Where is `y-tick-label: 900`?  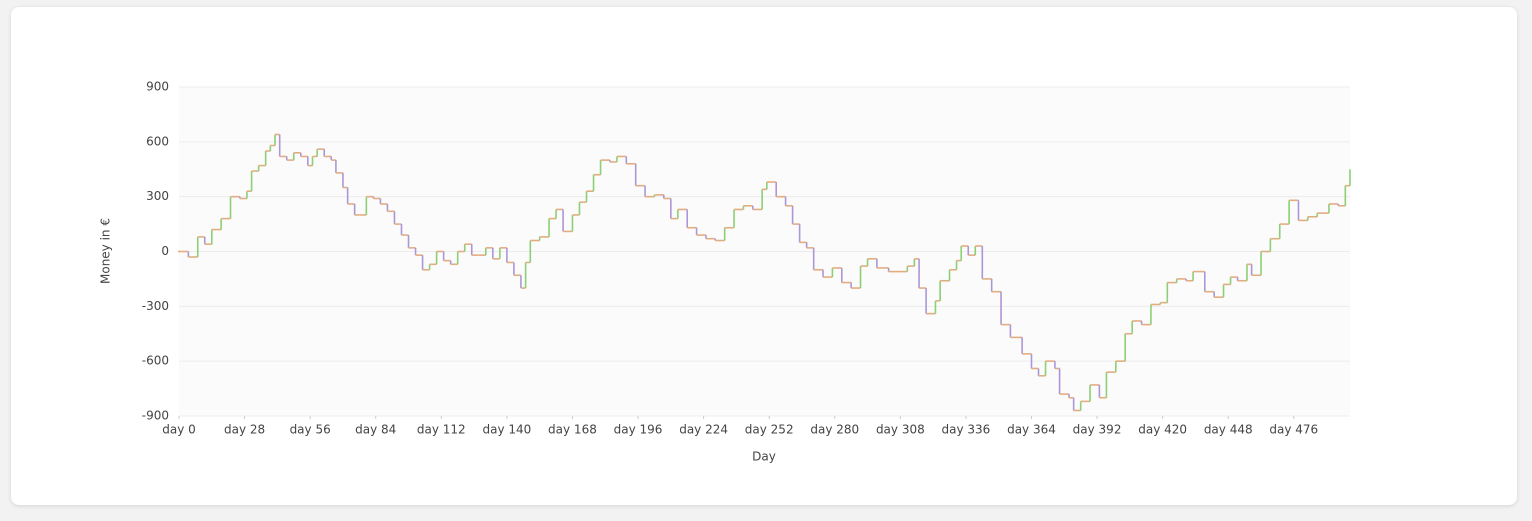
y-tick-label: 900 is located at coordinates (157, 87).